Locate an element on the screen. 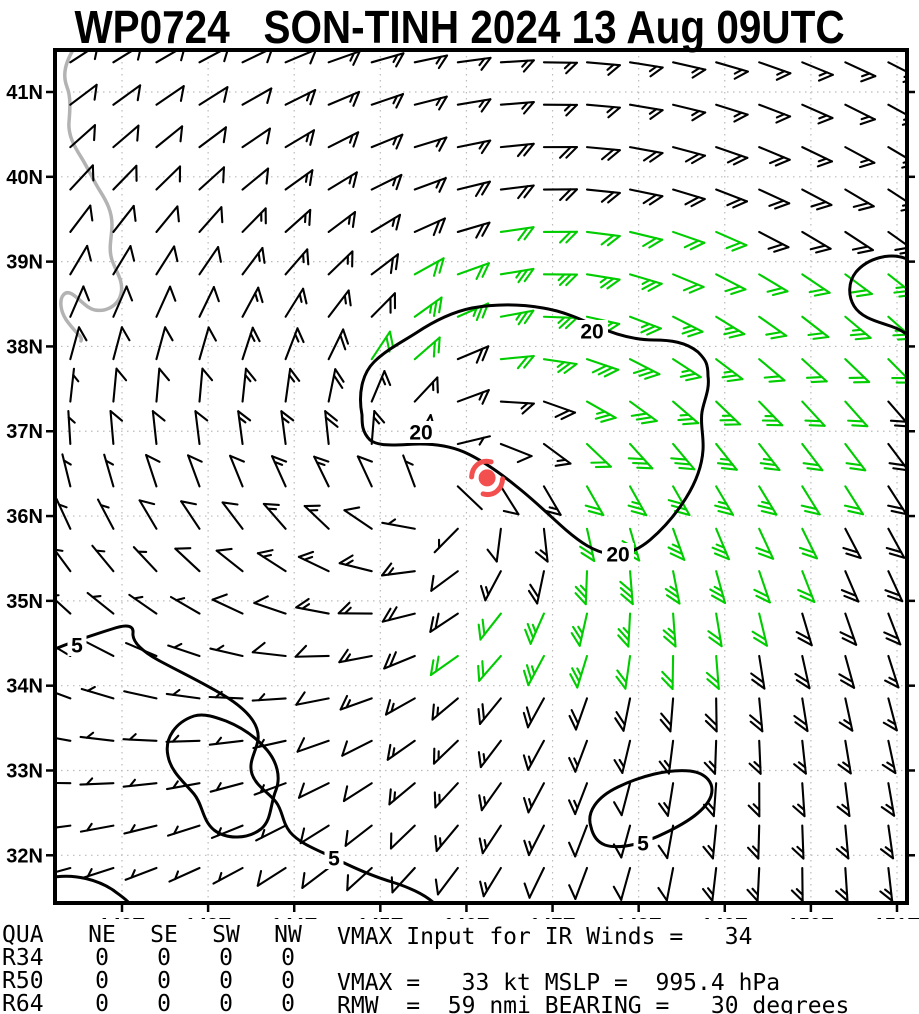  quadrant-header: NW is located at coordinates (288, 935).